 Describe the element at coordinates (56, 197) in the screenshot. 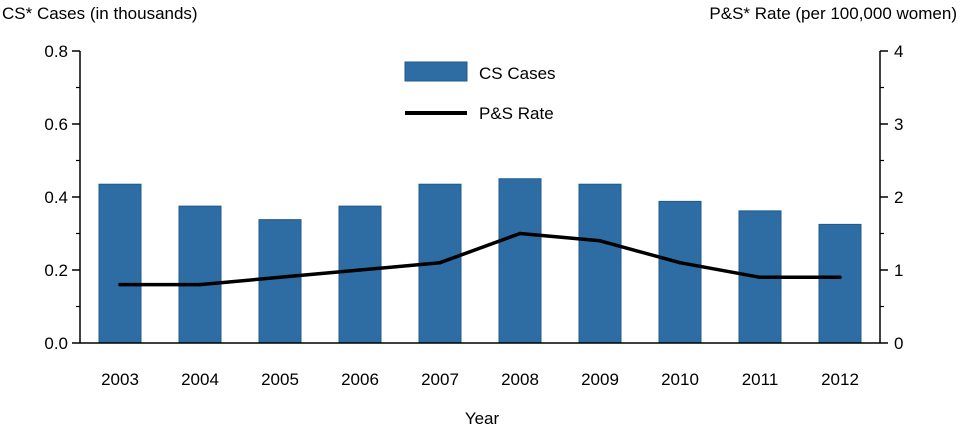

I see `left-tick-label: 0.4` at that location.